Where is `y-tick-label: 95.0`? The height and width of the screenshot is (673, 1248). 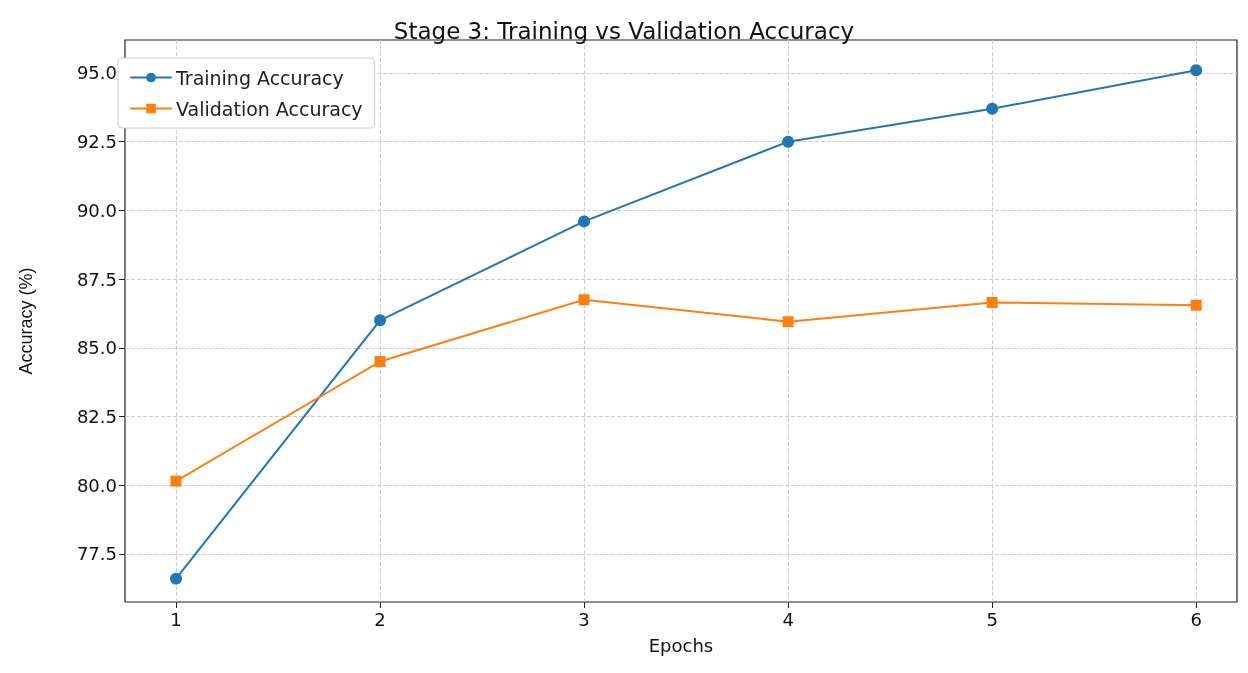 y-tick-label: 95.0 is located at coordinates (96, 73).